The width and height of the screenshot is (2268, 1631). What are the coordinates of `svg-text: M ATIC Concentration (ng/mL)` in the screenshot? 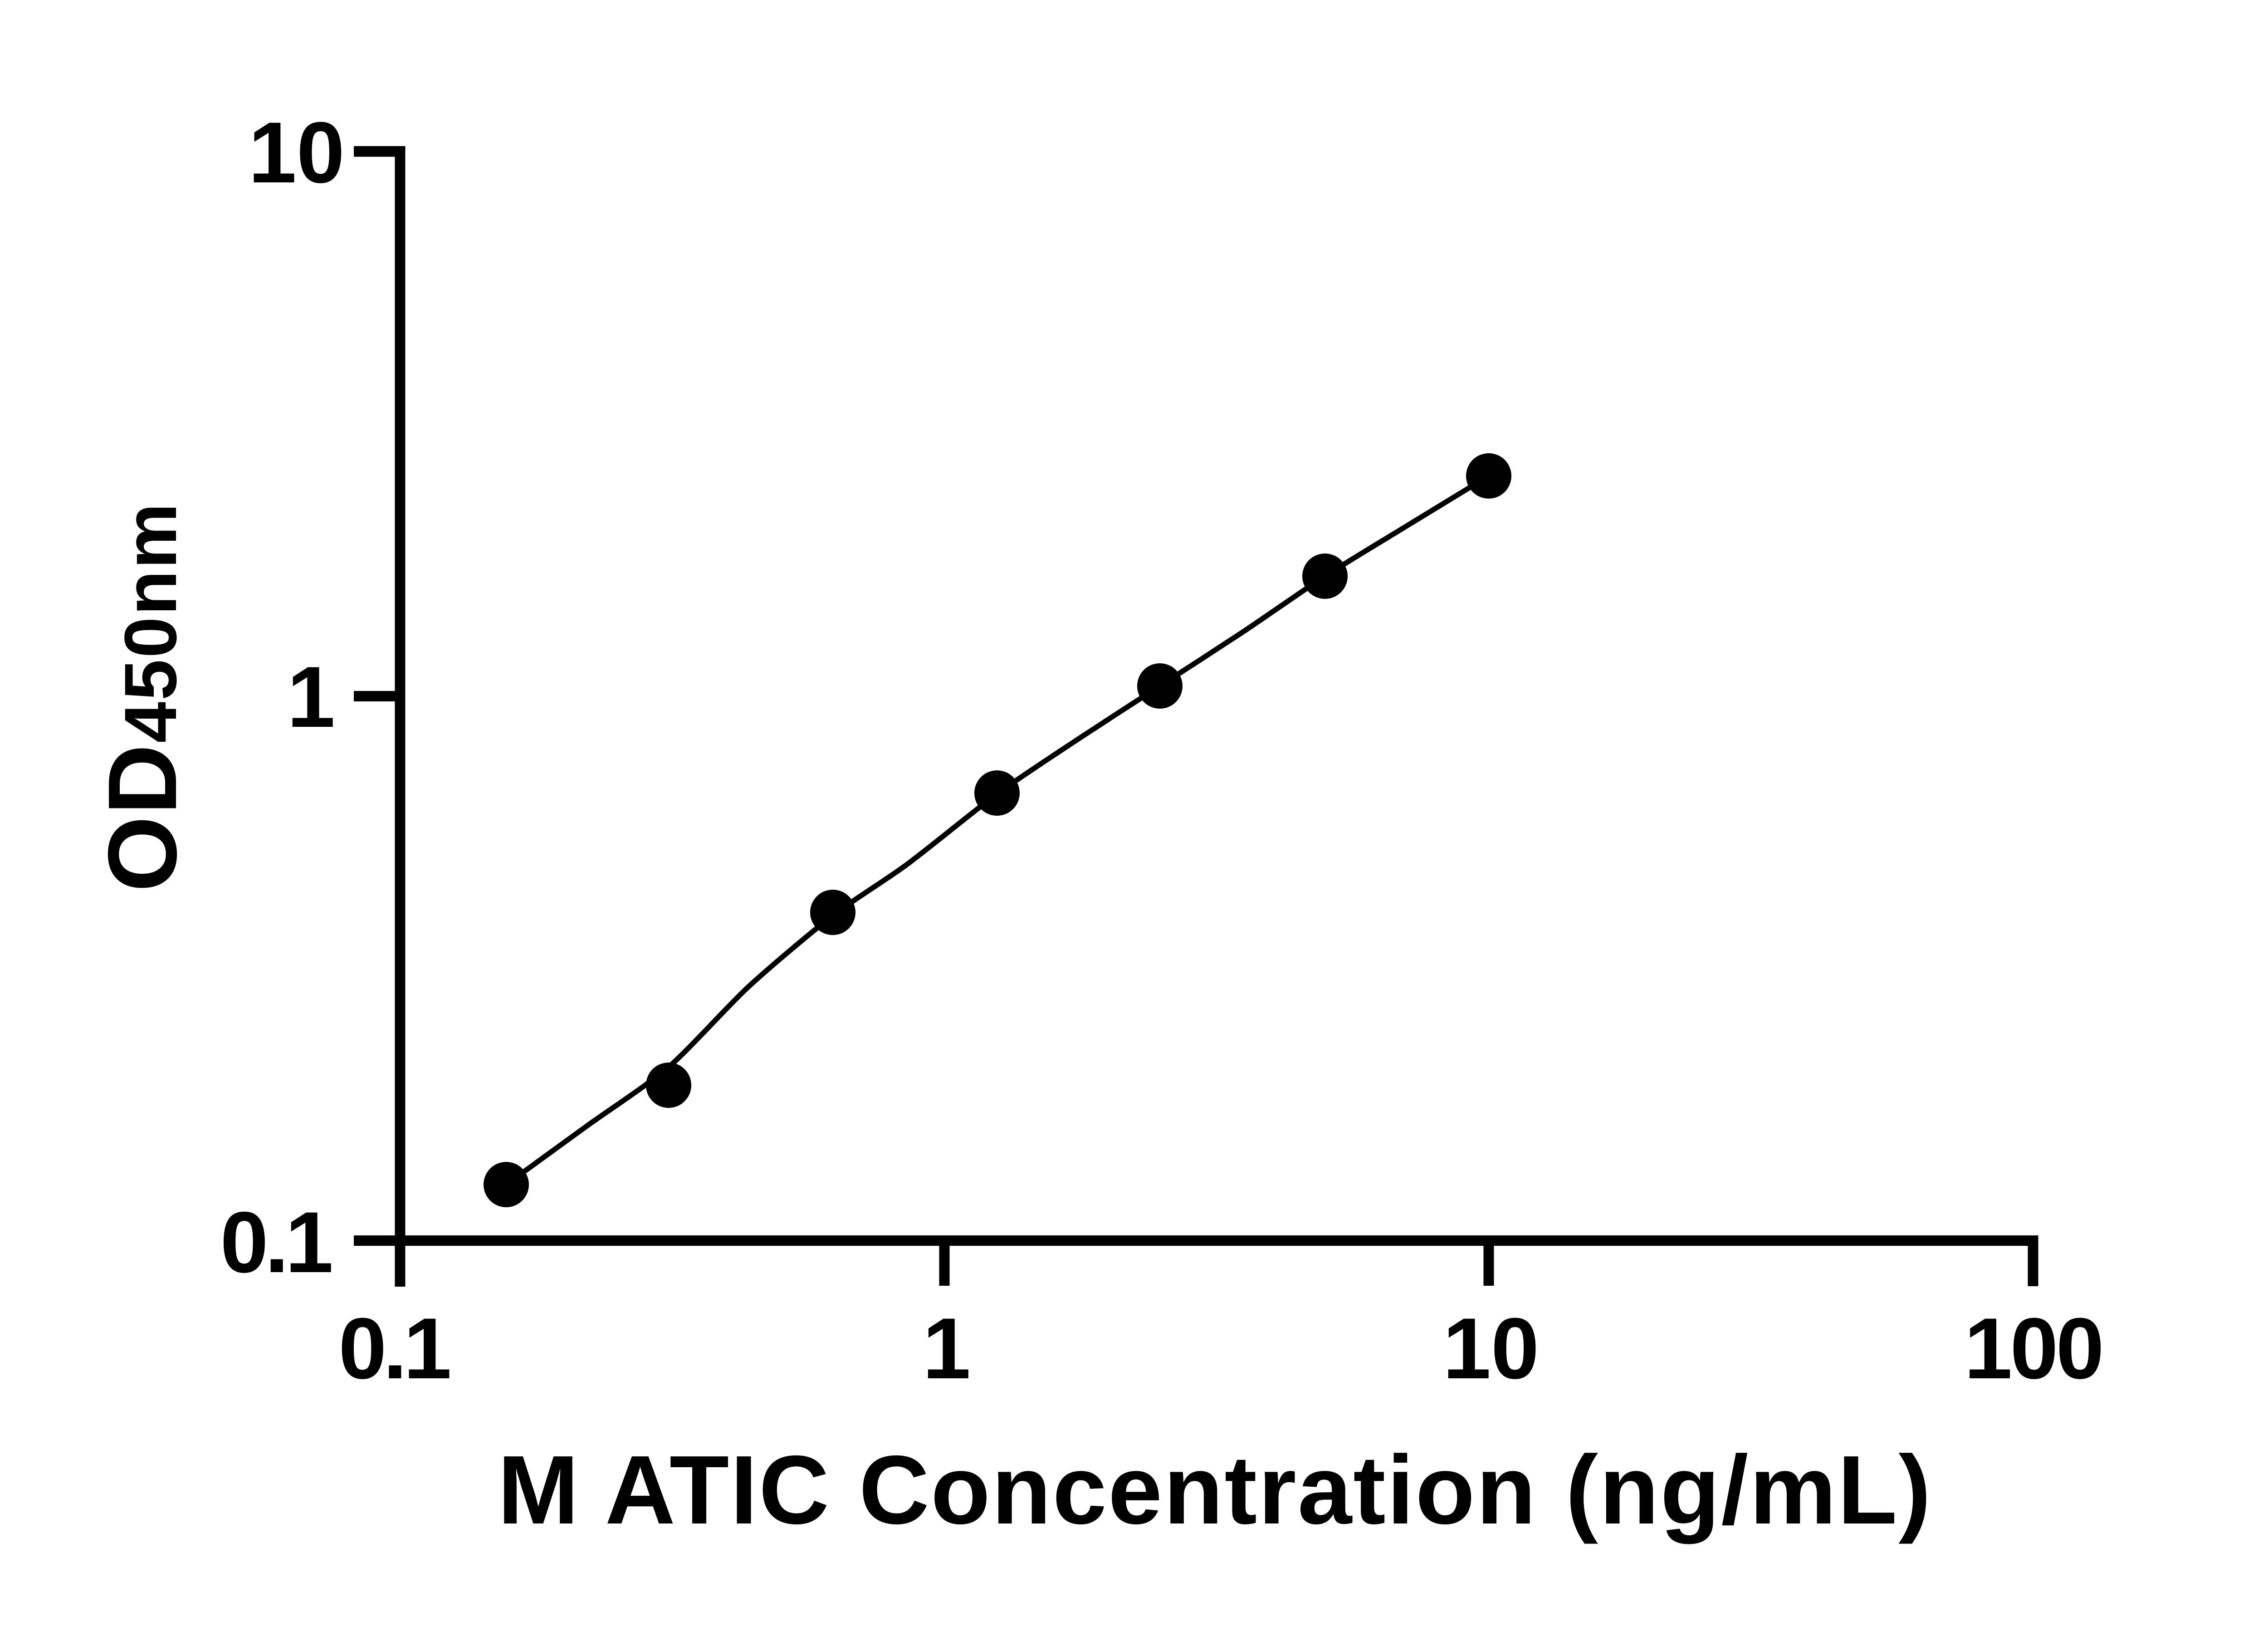 It's located at (1214, 1489).